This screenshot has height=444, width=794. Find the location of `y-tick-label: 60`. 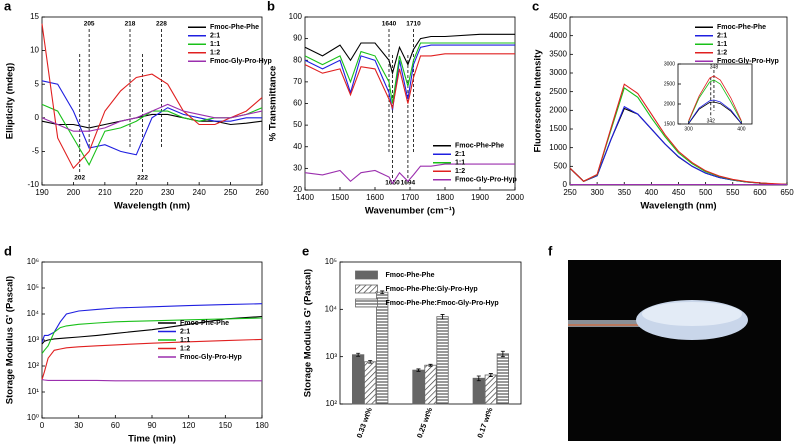

y-tick-label: 60 is located at coordinates (297, 103).